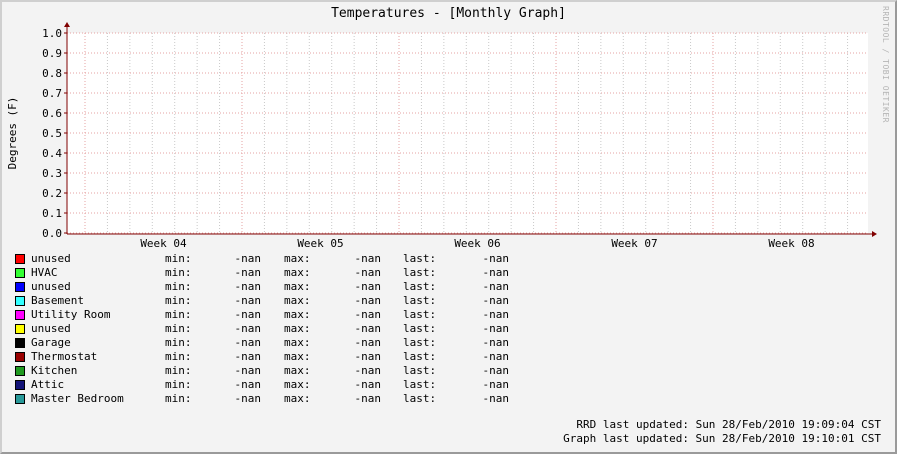  What do you see at coordinates (57, 300) in the screenshot?
I see `legend-series-name: Basement` at bounding box center [57, 300].